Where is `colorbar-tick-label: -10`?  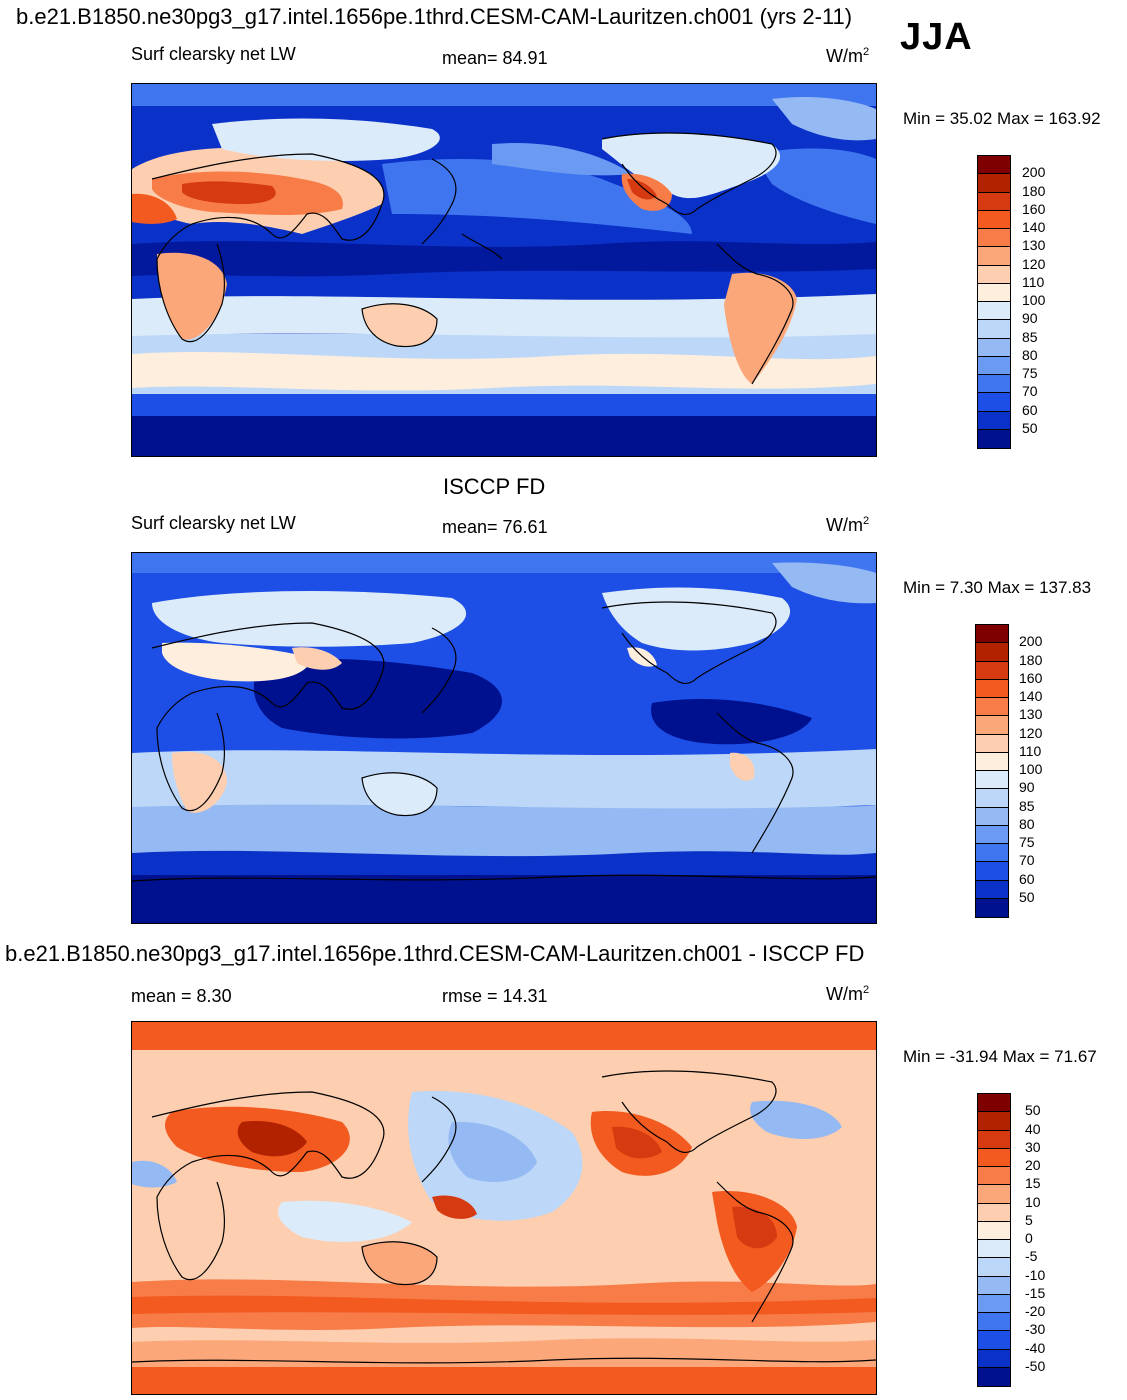
colorbar-tick-label: -10 is located at coordinates (1035, 1274).